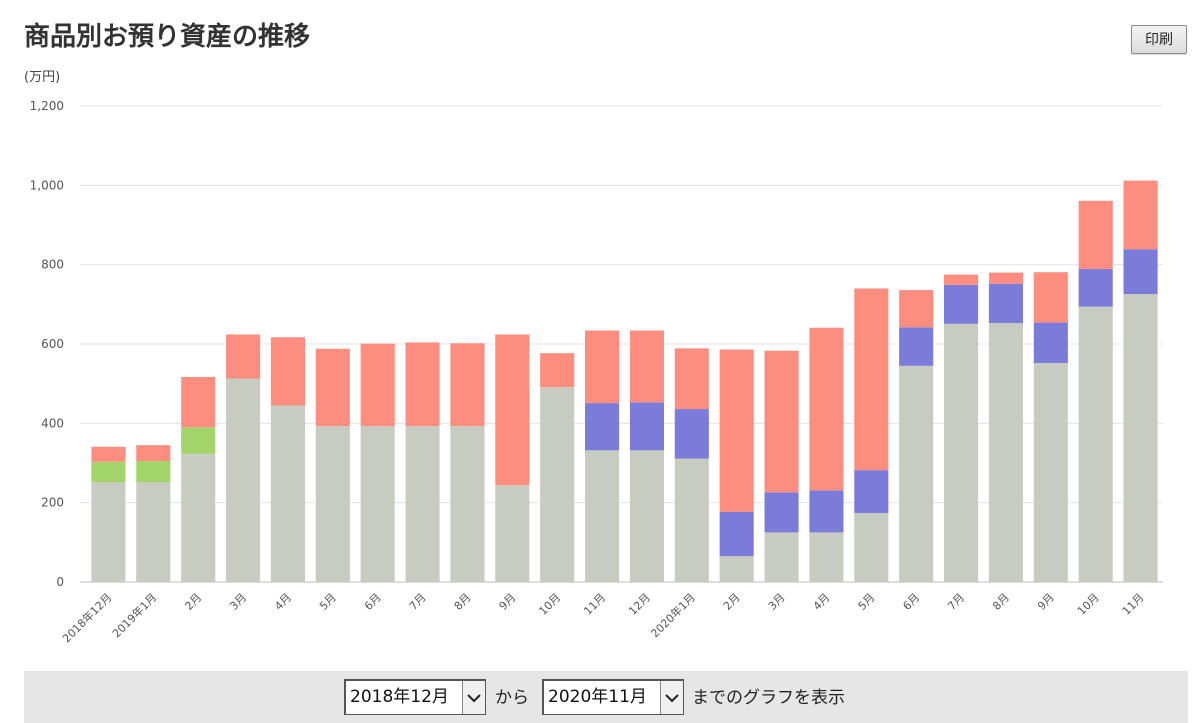 The image size is (1200, 723). I want to click on y-tick-label: 600, so click(52, 344).